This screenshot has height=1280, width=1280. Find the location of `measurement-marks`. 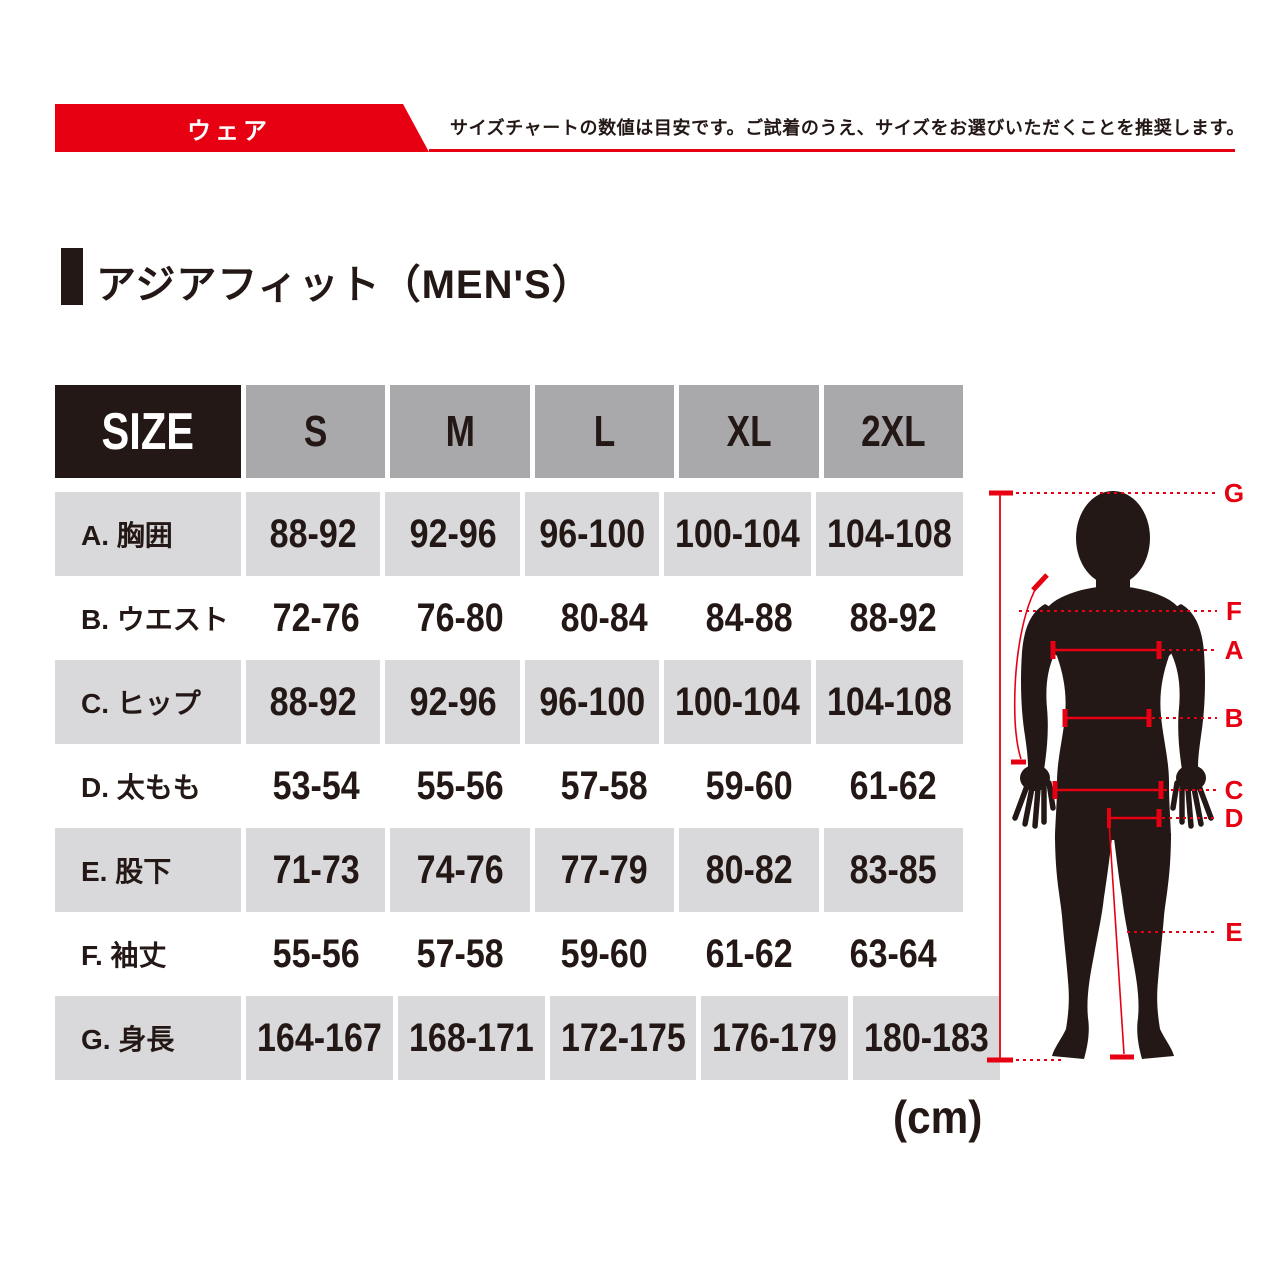

measurement-marks is located at coordinates (1102, 776).